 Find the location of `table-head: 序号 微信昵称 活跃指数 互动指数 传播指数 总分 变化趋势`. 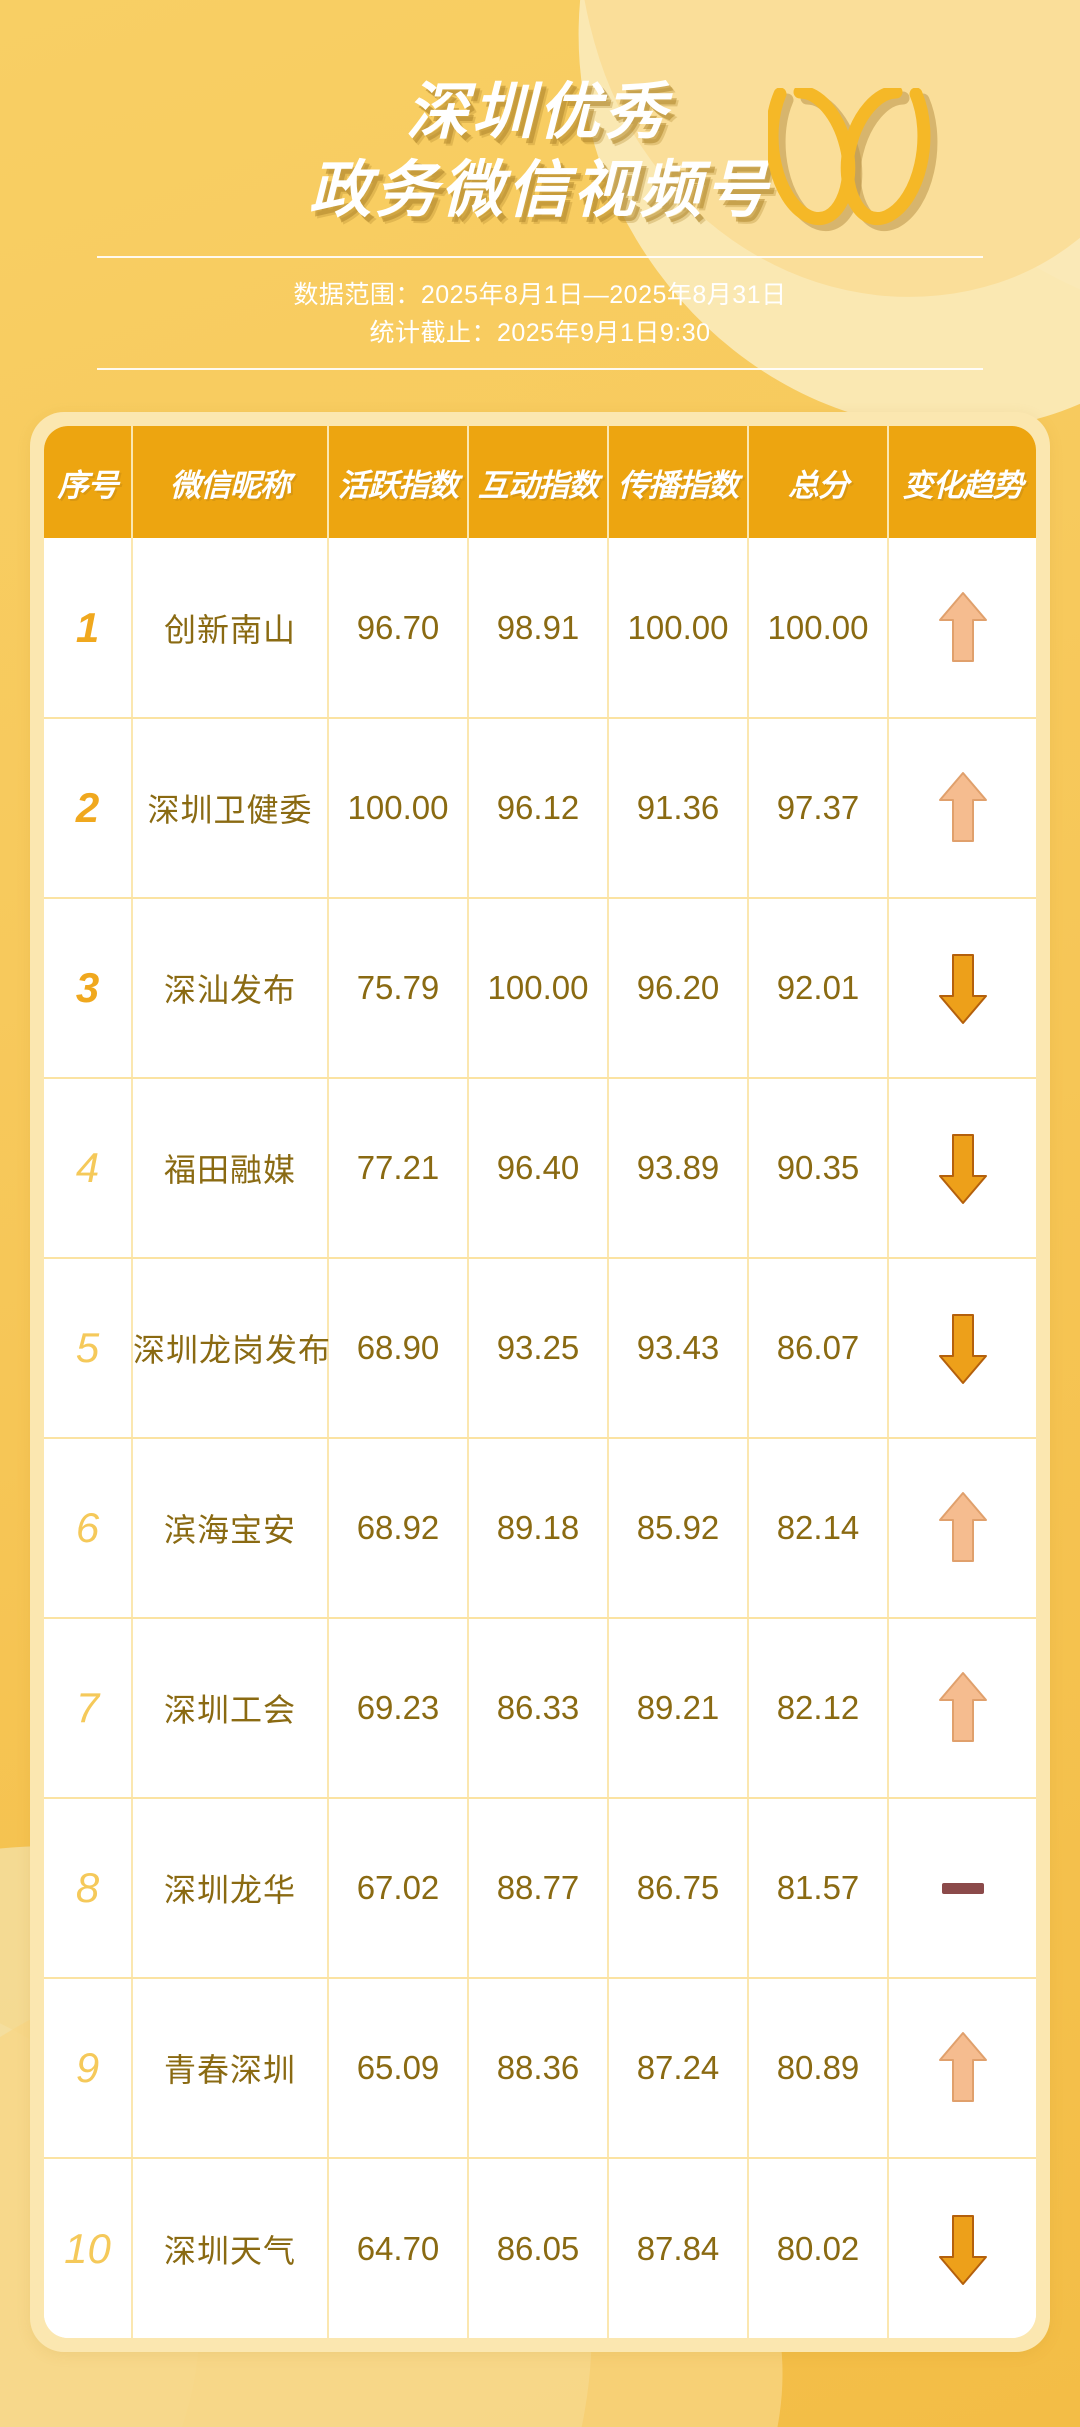

table-head: 序号 微信昵称 活跃指数 互动指数 传播指数 总分 变化趋势 is located at coordinates (540, 482).